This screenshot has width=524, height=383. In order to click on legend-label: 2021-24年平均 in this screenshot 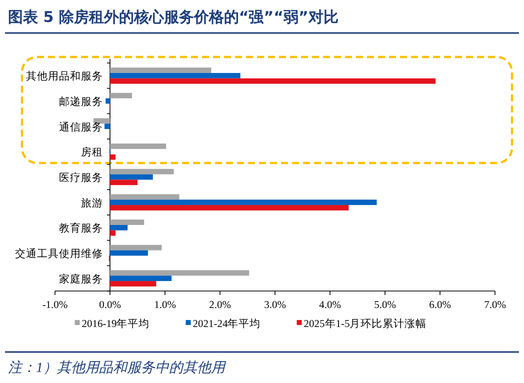, I will do `click(226, 324)`.